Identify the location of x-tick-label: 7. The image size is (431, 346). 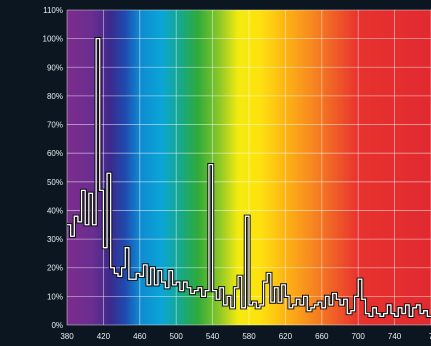
(430, 336).